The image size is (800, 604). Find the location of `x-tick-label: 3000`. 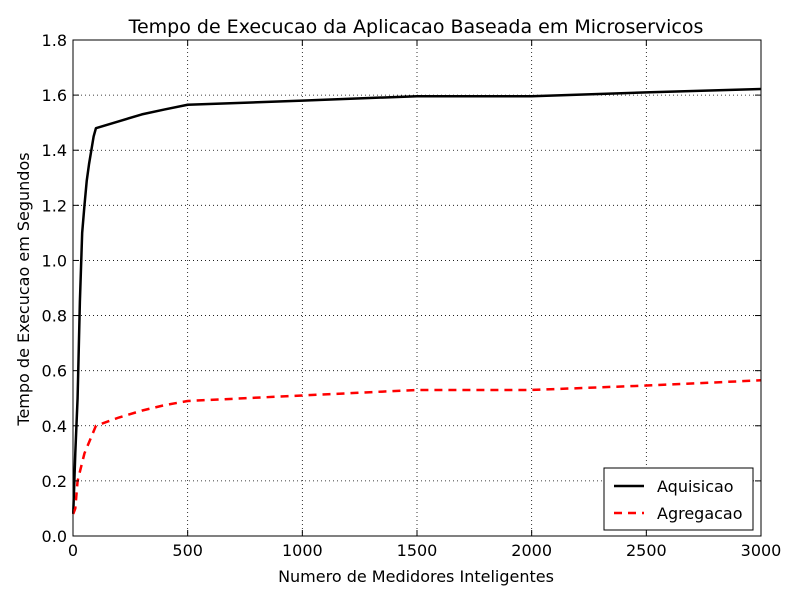

x-tick-label: 3000 is located at coordinates (761, 550).